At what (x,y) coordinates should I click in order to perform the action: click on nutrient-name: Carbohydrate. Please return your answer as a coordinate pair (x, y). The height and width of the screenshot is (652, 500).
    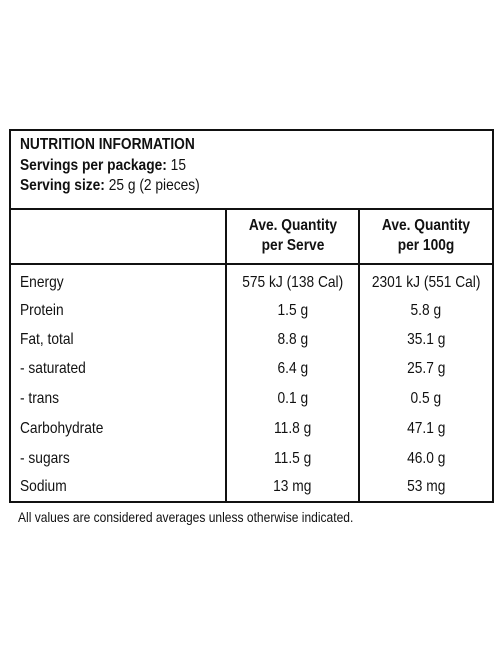
    Looking at the image, I should click on (62, 428).